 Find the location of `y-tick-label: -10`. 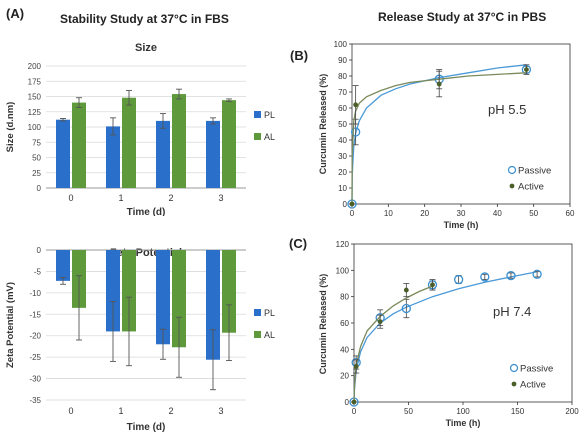

y-tick-label: -10 is located at coordinates (35, 293).